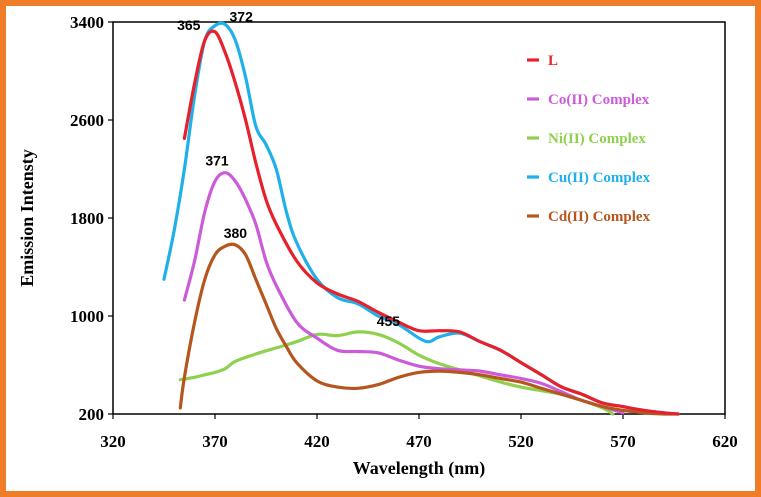 This screenshot has width=761, height=497. Describe the element at coordinates (27, 218) in the screenshot. I see `y-axis-title: Emission Intensty` at that location.